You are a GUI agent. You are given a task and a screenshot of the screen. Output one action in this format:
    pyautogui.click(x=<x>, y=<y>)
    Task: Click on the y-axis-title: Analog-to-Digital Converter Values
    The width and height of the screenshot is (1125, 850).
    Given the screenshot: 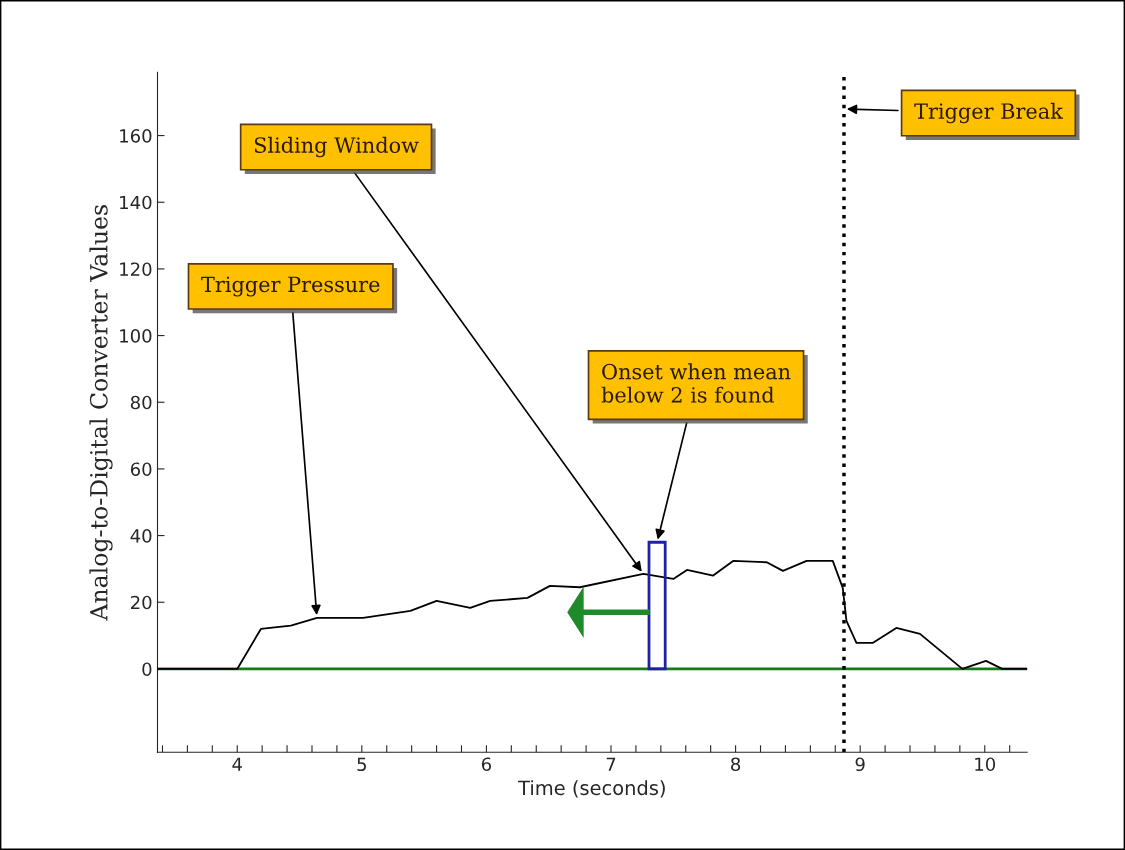 What is the action you would take?
    pyautogui.click(x=101, y=413)
    